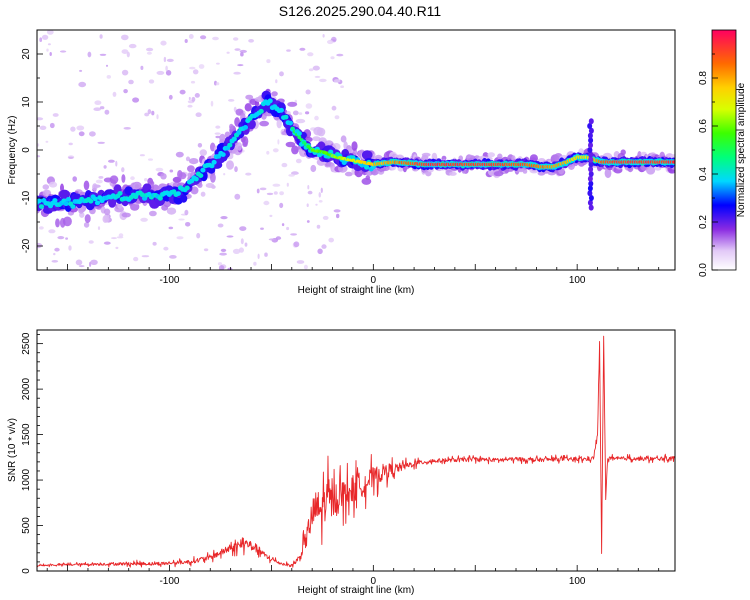 The width and height of the screenshot is (750, 600). What do you see at coordinates (12, 450) in the screenshot?
I see `snr-y-label: SNR (10 * v/v)` at bounding box center [12, 450].